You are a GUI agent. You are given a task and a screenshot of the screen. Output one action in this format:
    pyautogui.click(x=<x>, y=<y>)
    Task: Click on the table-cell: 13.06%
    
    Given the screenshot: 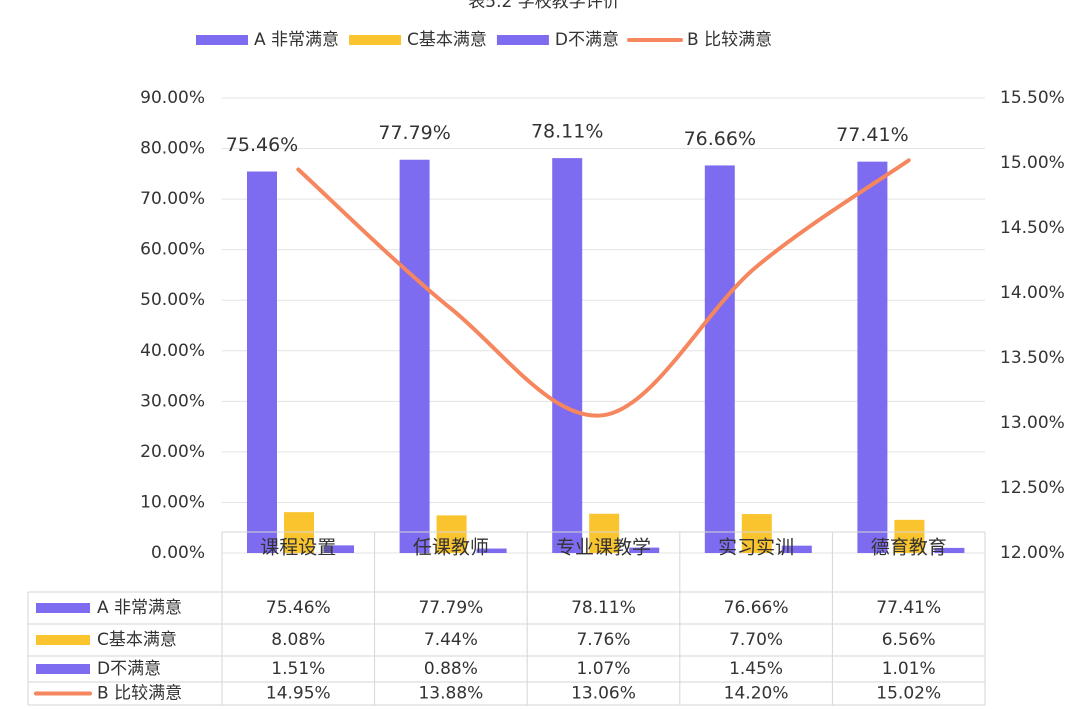 What is the action you would take?
    pyautogui.click(x=603, y=694)
    